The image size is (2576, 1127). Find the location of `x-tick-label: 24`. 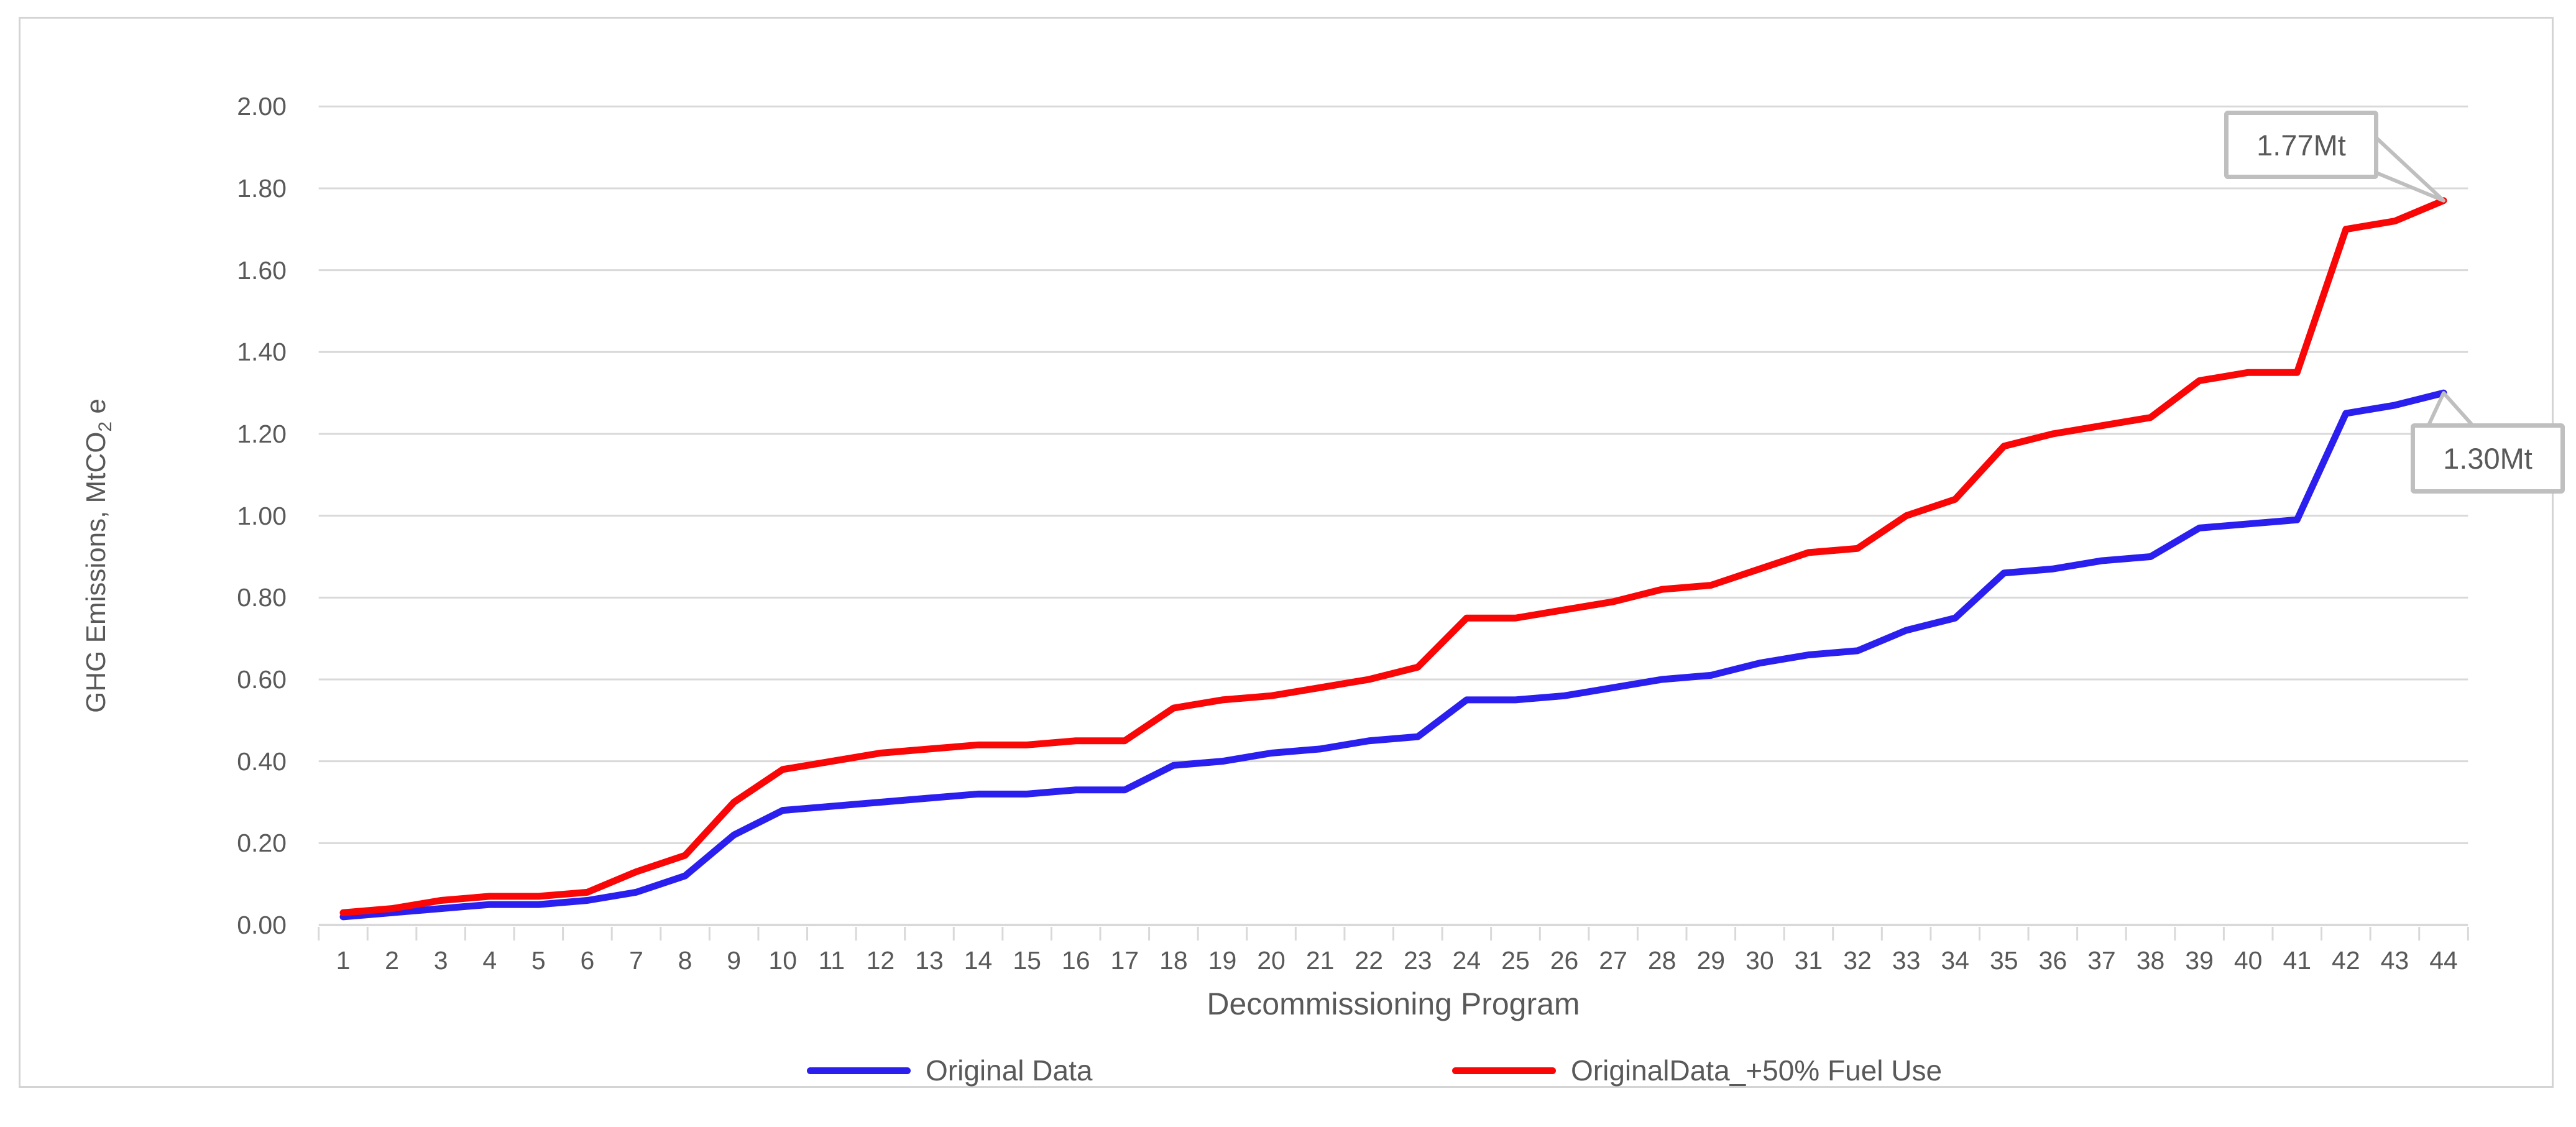

x-tick-label: 24 is located at coordinates (1466, 960).